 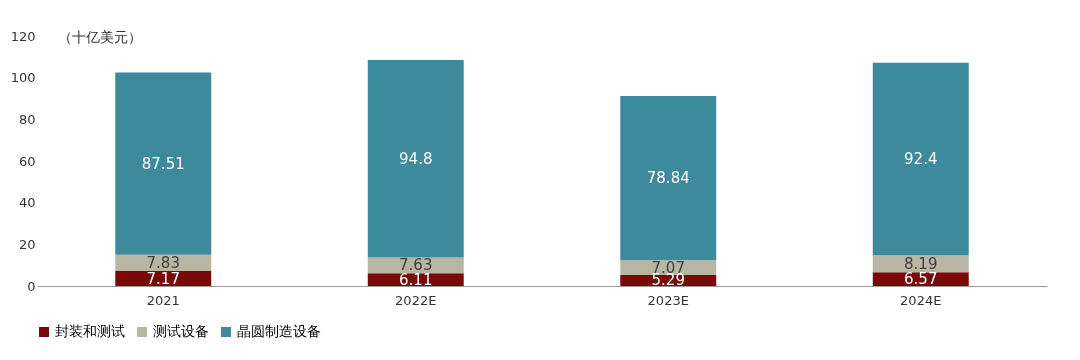 I want to click on data-label: 87.51, so click(x=163, y=163).